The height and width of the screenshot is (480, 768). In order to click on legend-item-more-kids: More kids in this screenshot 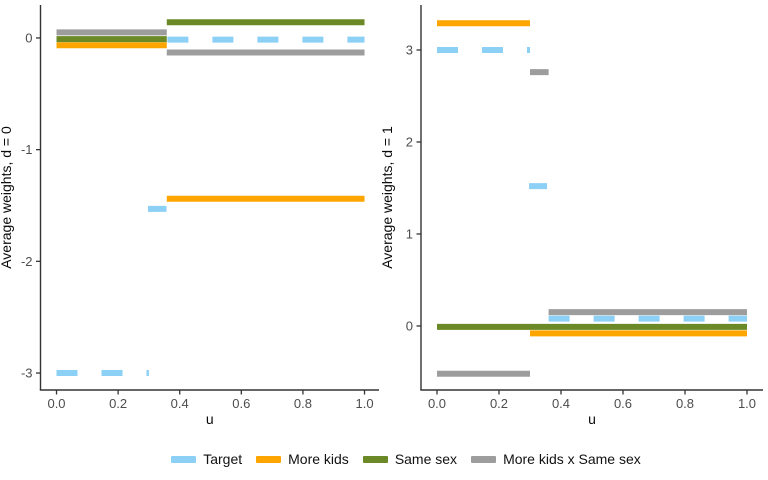, I will do `click(302, 459)`.